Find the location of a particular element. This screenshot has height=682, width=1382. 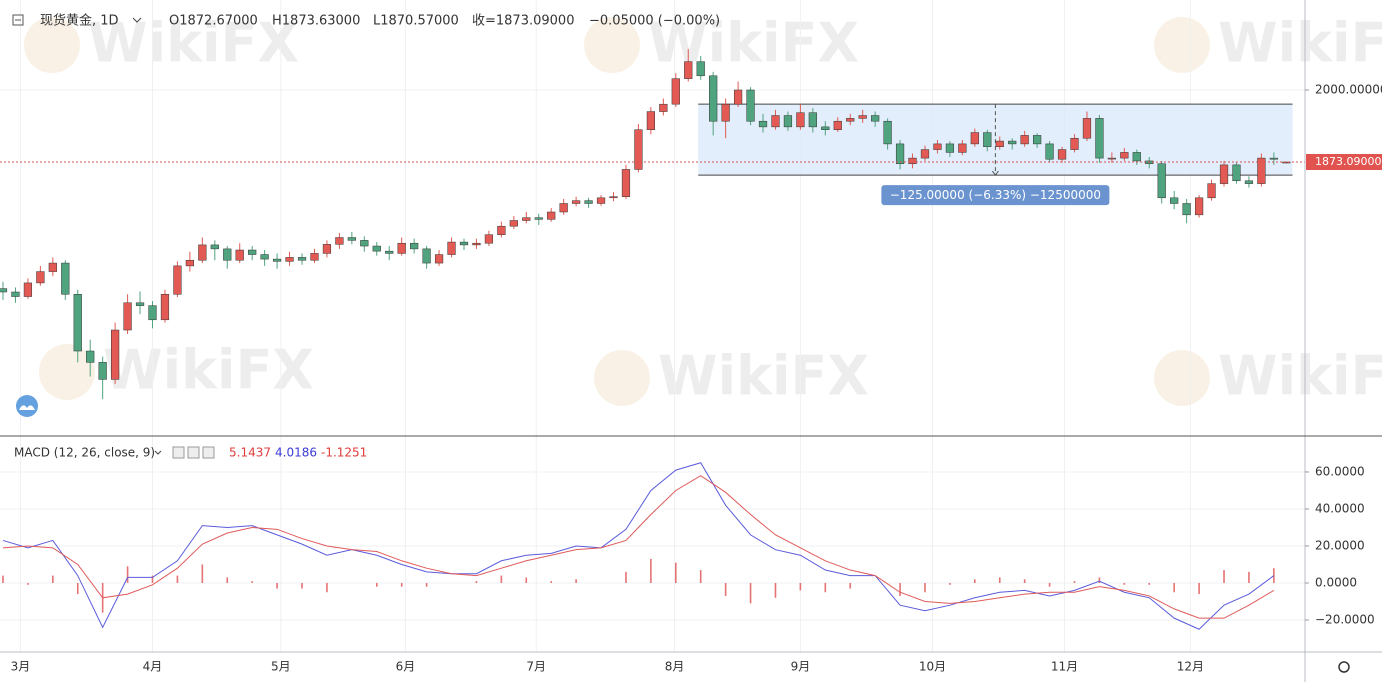

close-label: 收=1873.09000 is located at coordinates (523, 21).